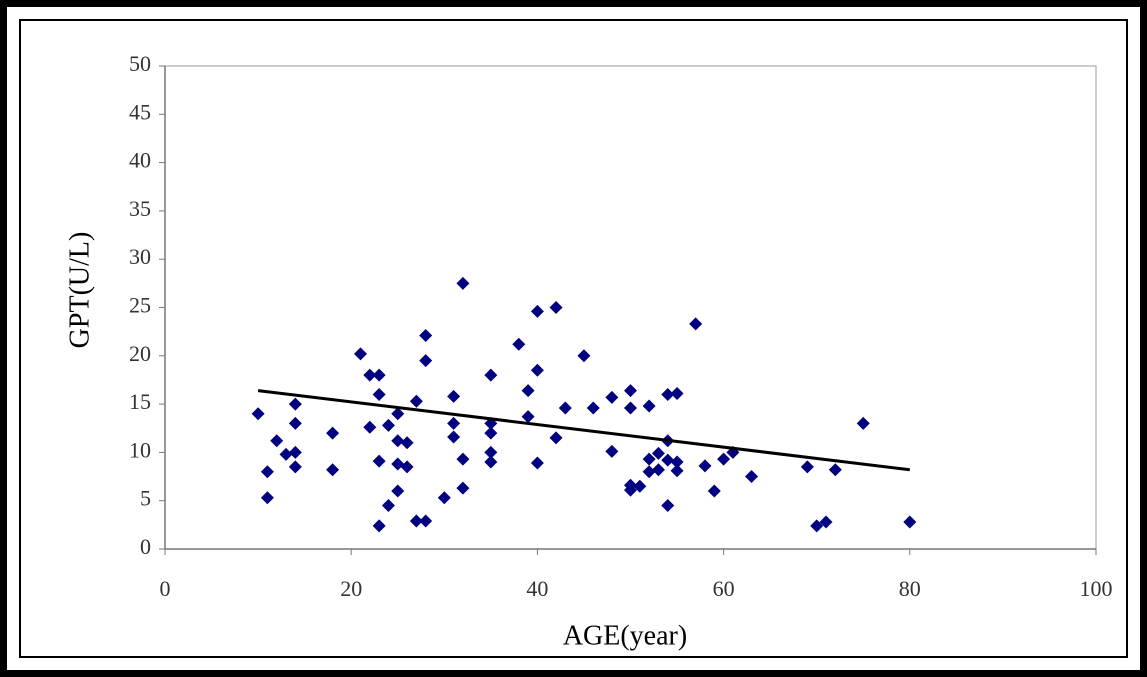 This screenshot has height=677, width=1147. What do you see at coordinates (145, 546) in the screenshot?
I see `y-tick-label: 0` at bounding box center [145, 546].